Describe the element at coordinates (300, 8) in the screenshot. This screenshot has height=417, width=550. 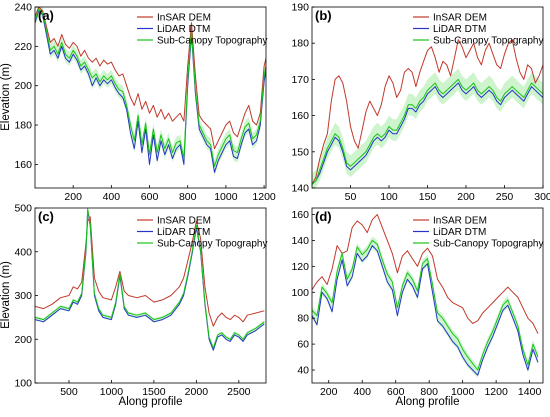
I see `y-tick-label: 190` at that location.